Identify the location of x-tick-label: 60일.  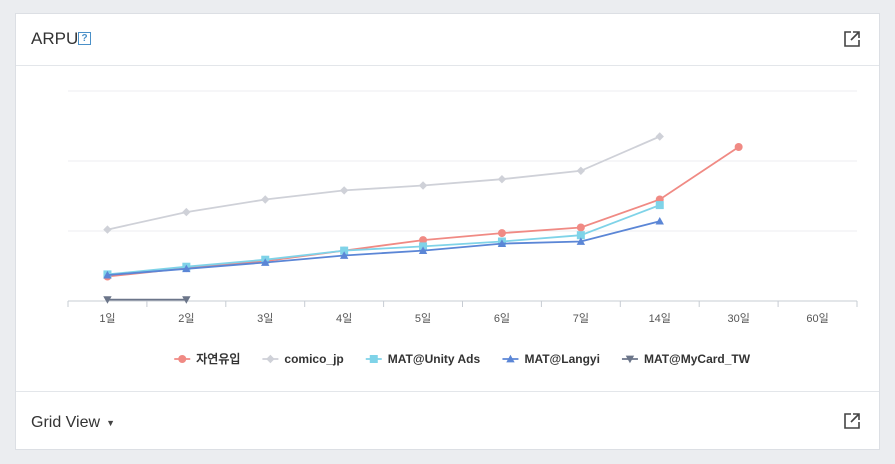
(817, 318).